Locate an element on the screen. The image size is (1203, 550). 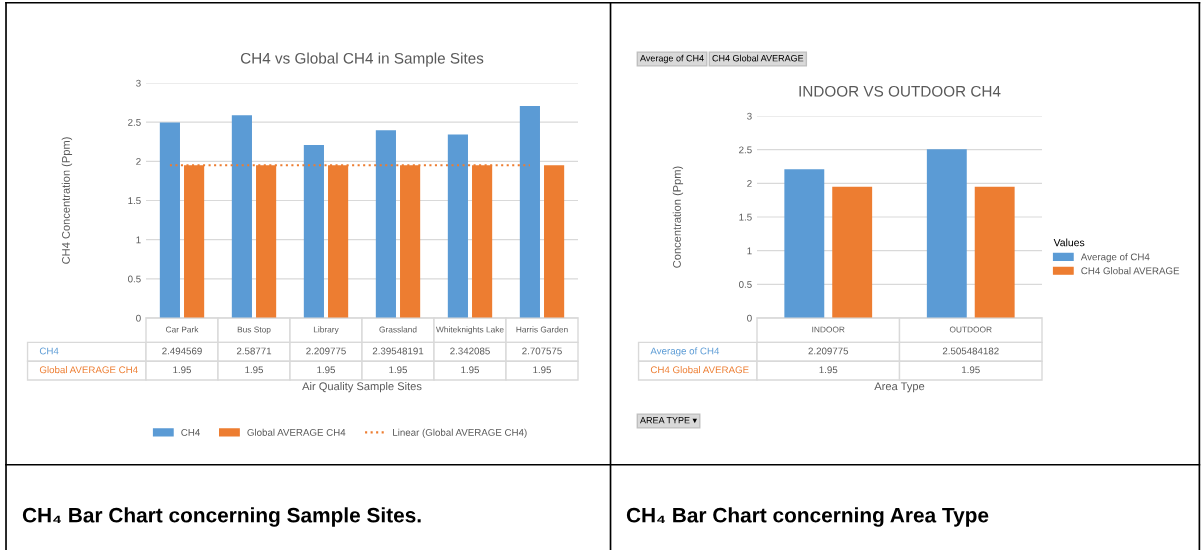
text: CH4 is located at coordinates (49, 351).